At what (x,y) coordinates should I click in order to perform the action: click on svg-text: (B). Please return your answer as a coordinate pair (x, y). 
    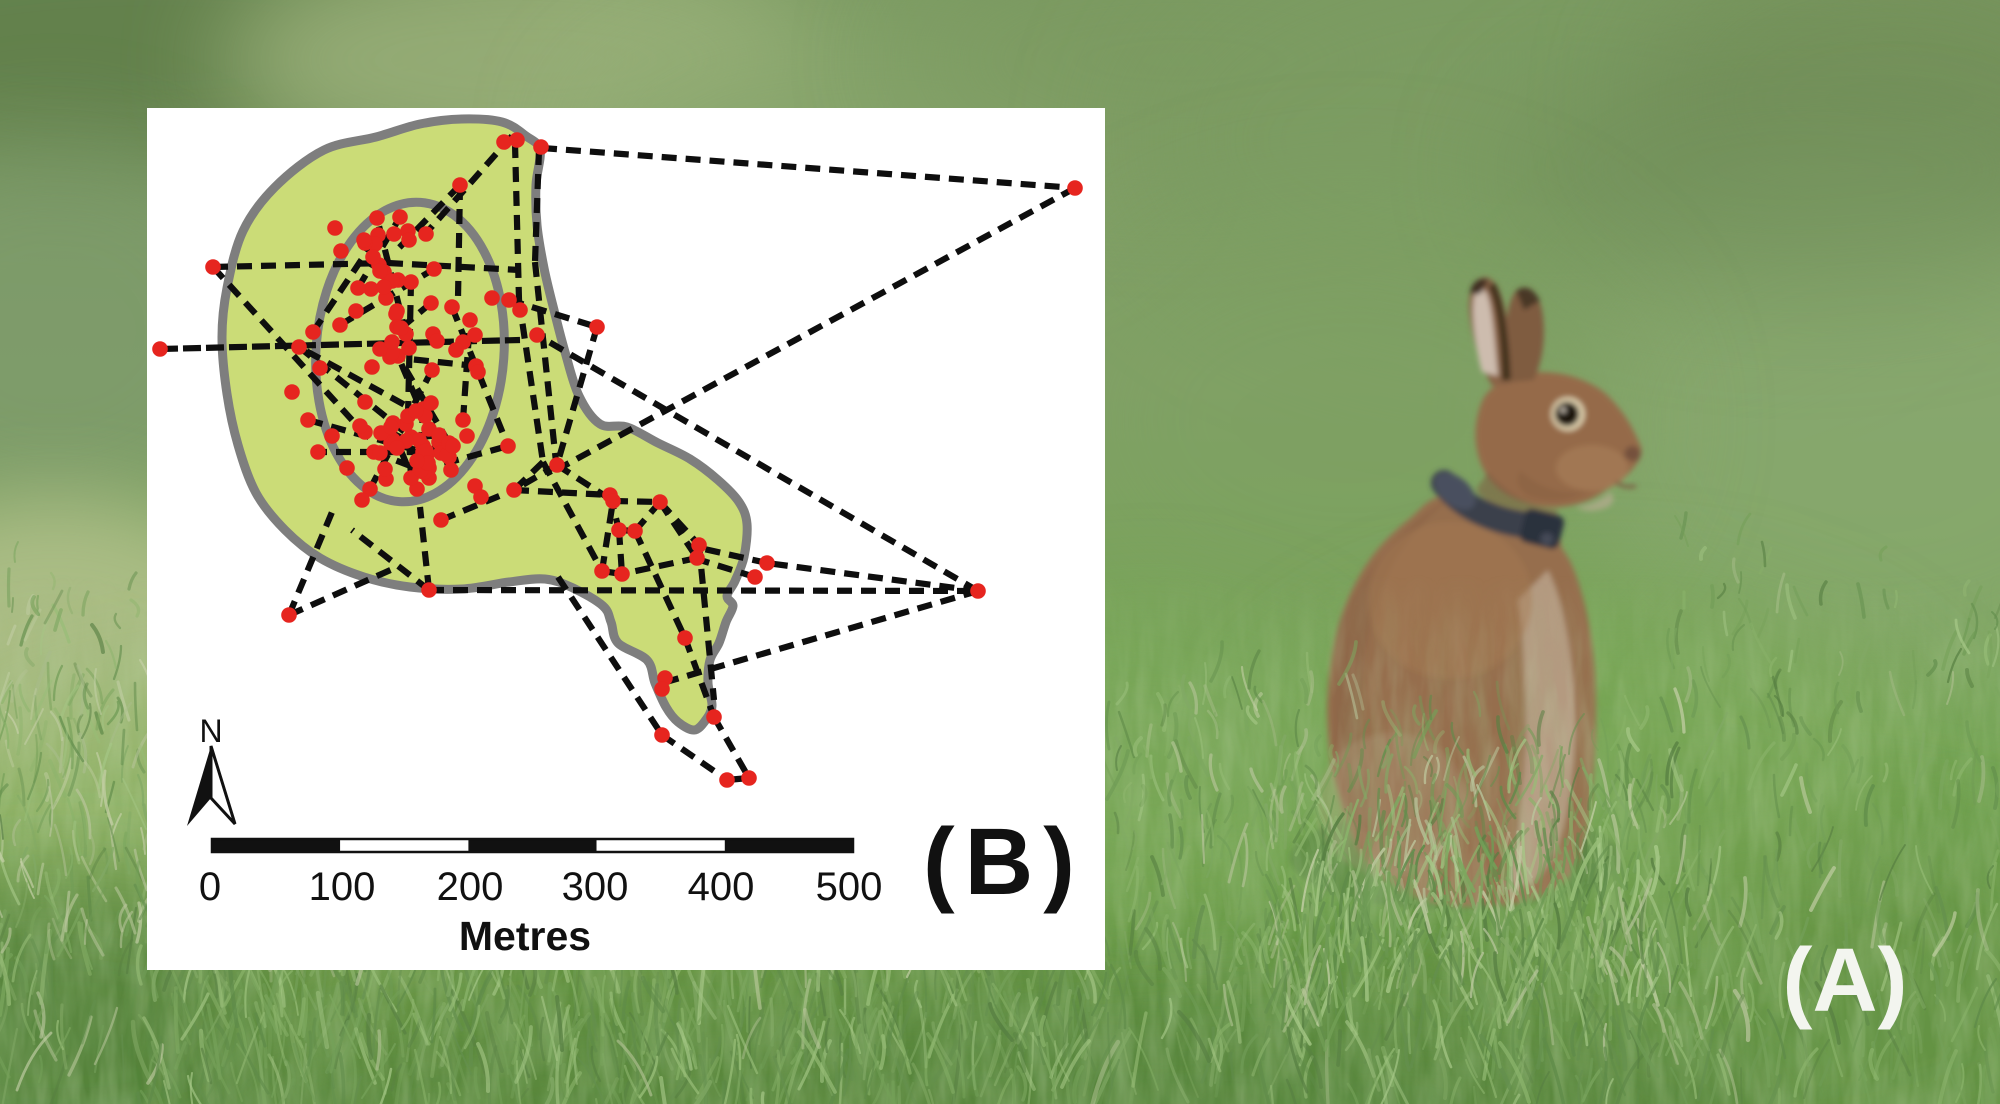
    Looking at the image, I should click on (1004, 862).